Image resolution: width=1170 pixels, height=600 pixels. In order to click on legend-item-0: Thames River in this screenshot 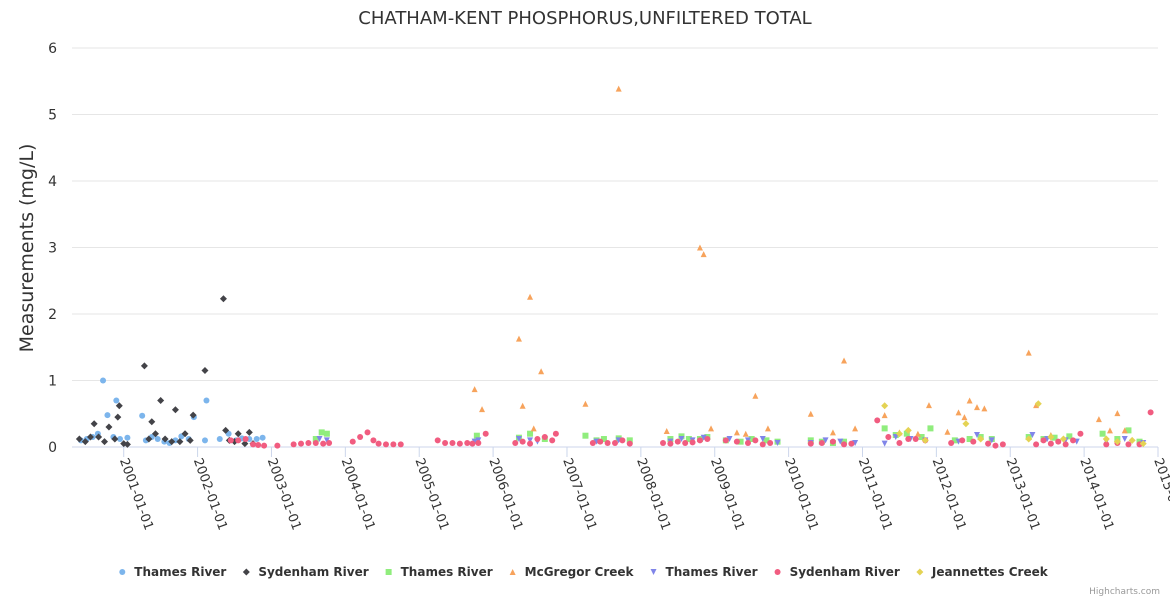, I will do `click(172, 572)`.